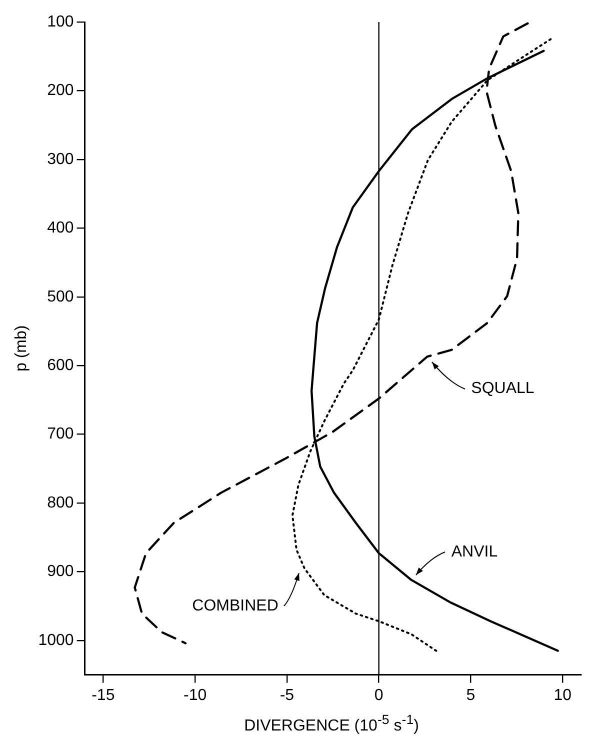 The height and width of the screenshot is (753, 603). I want to click on text: ANVIL, so click(474, 551).